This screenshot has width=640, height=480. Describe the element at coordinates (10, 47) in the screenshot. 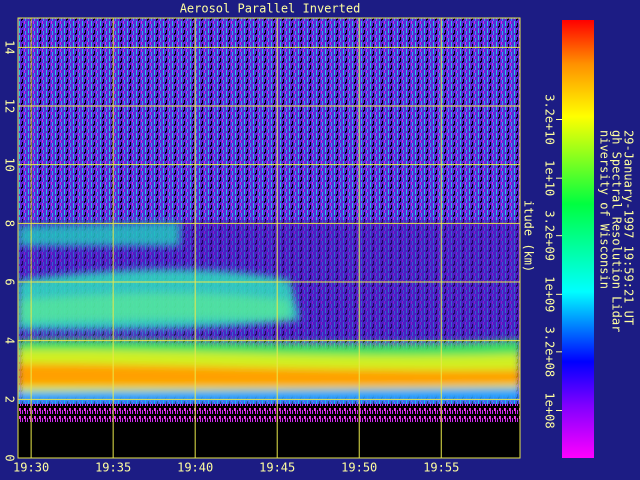

I see `y-tick-label: 14` at that location.